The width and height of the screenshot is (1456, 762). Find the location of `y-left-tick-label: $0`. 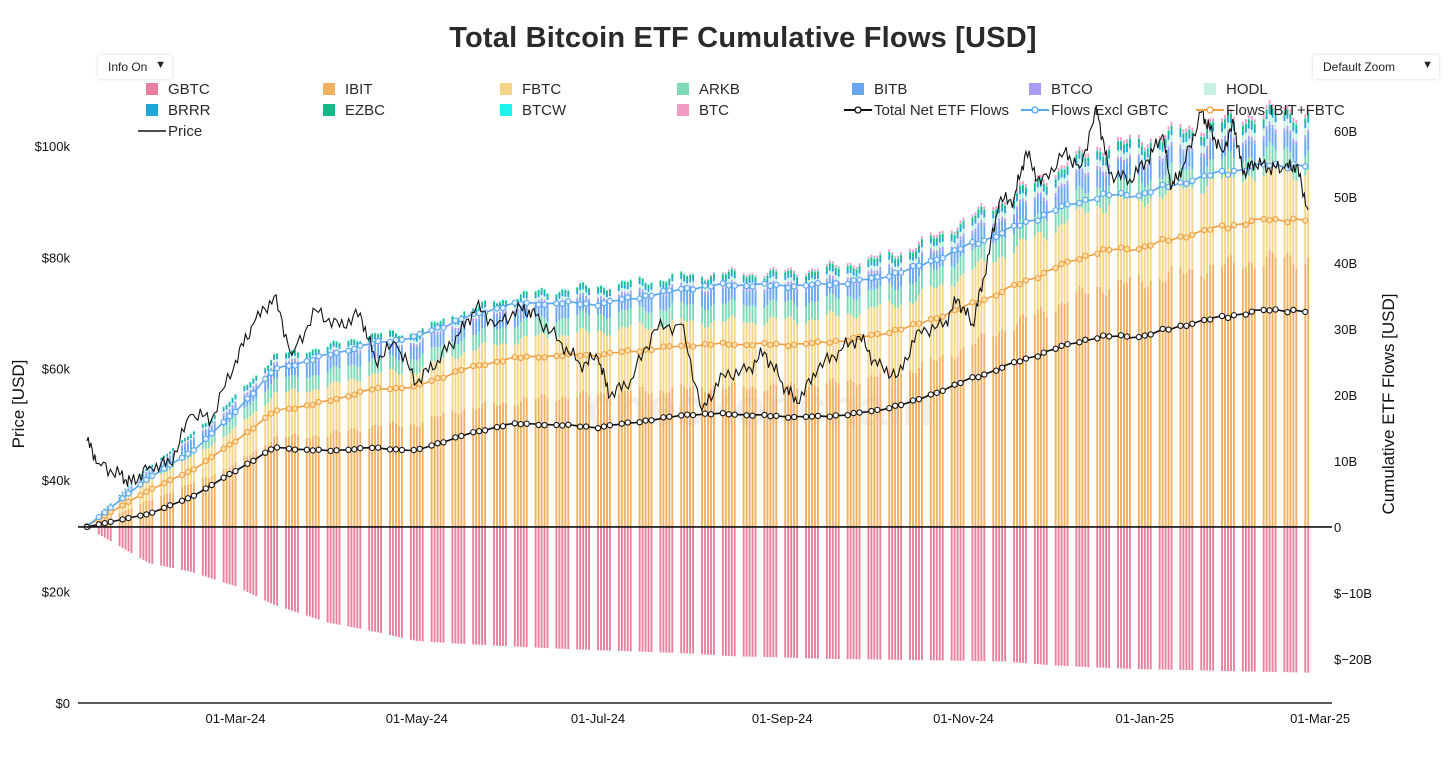

y-left-tick-label: $0 is located at coordinates (63, 703).